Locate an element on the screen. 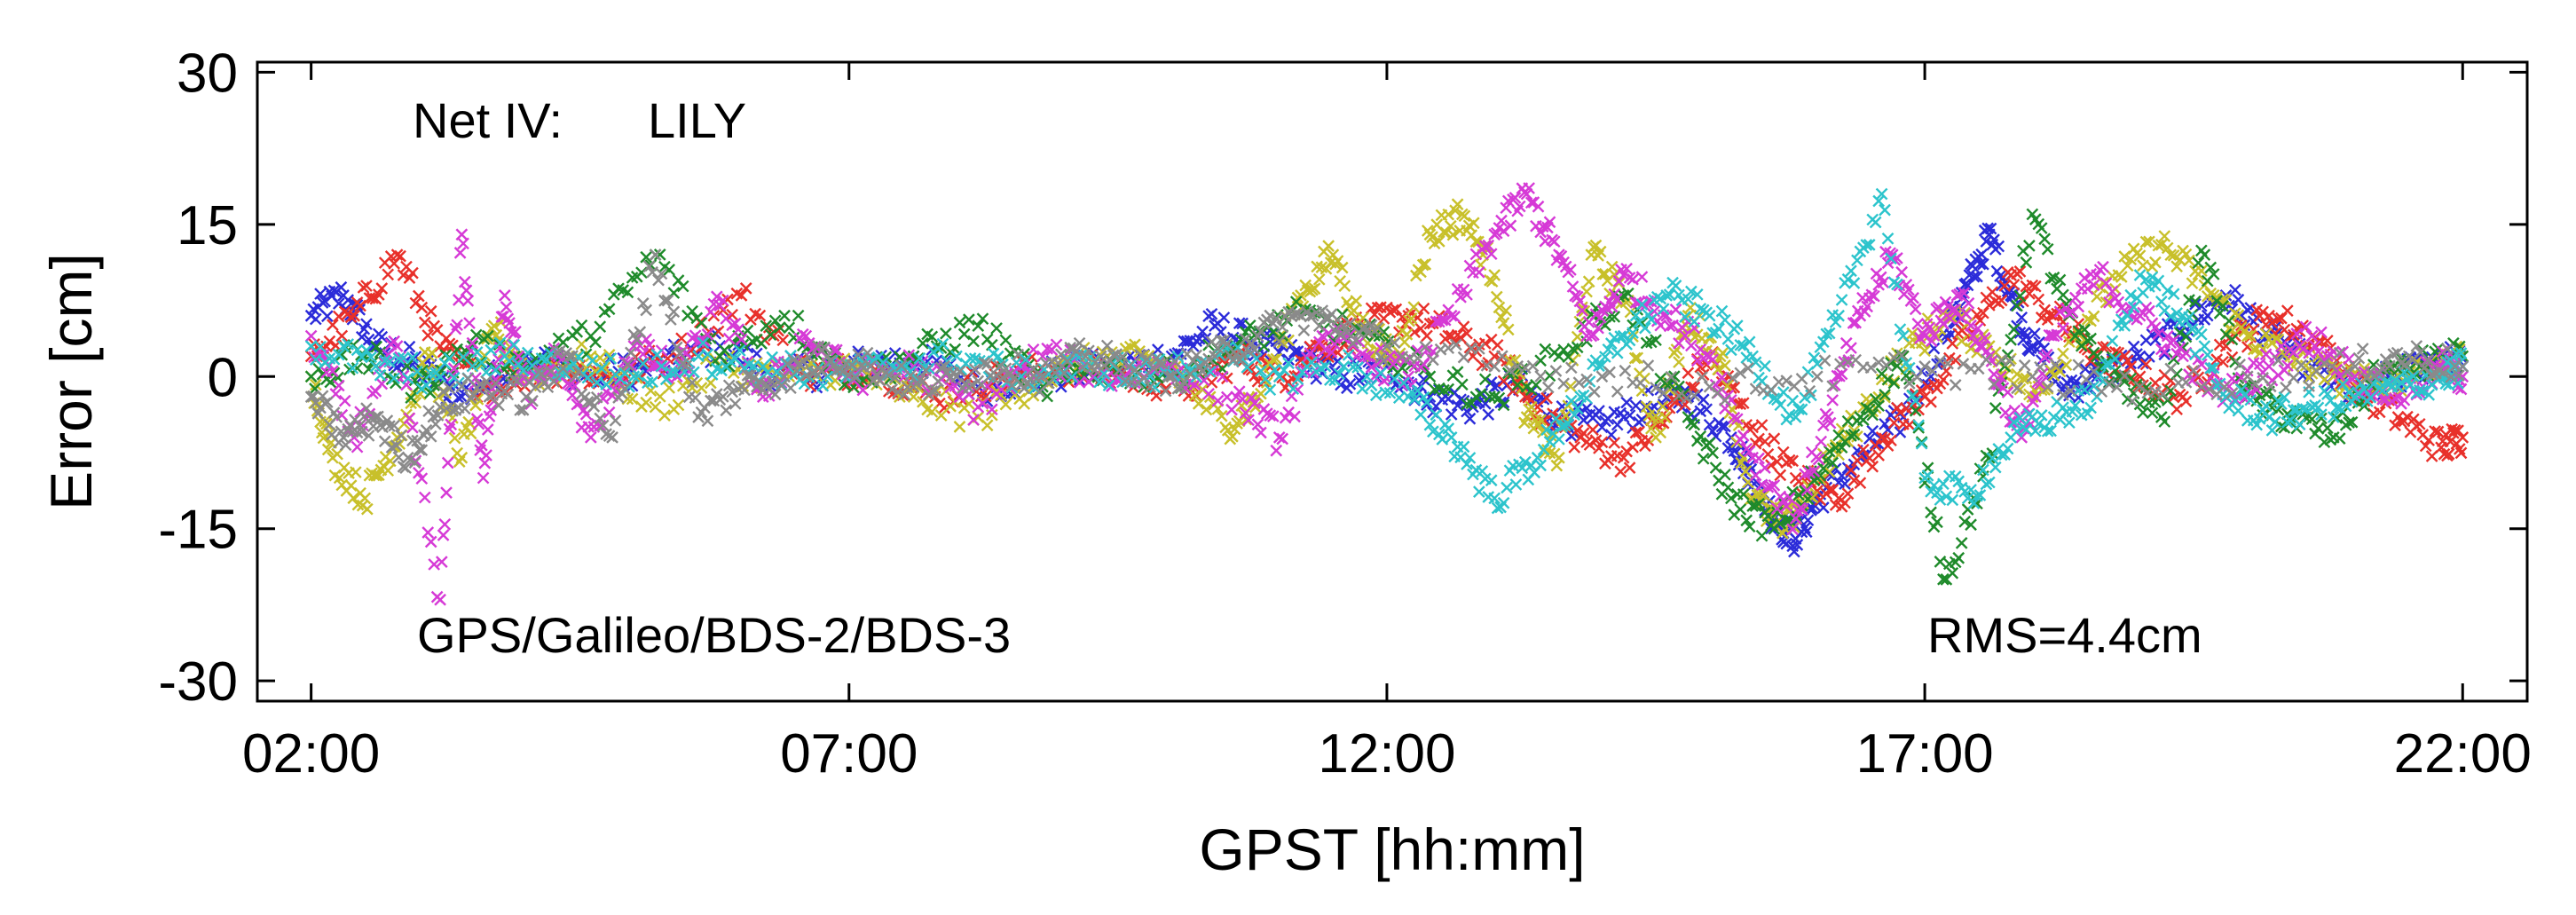 The height and width of the screenshot is (915, 2576). y-axis-label: Error [cm] is located at coordinates (71, 381).